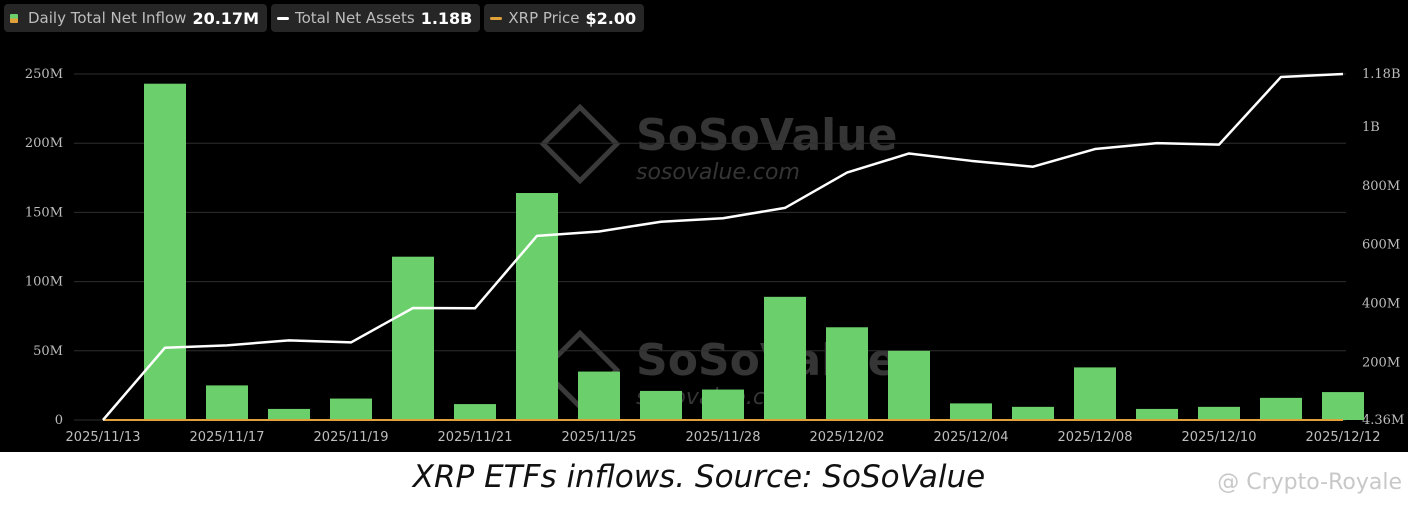 This screenshot has height=510, width=1408. I want to click on bar-swatch-icon, so click(14, 18).